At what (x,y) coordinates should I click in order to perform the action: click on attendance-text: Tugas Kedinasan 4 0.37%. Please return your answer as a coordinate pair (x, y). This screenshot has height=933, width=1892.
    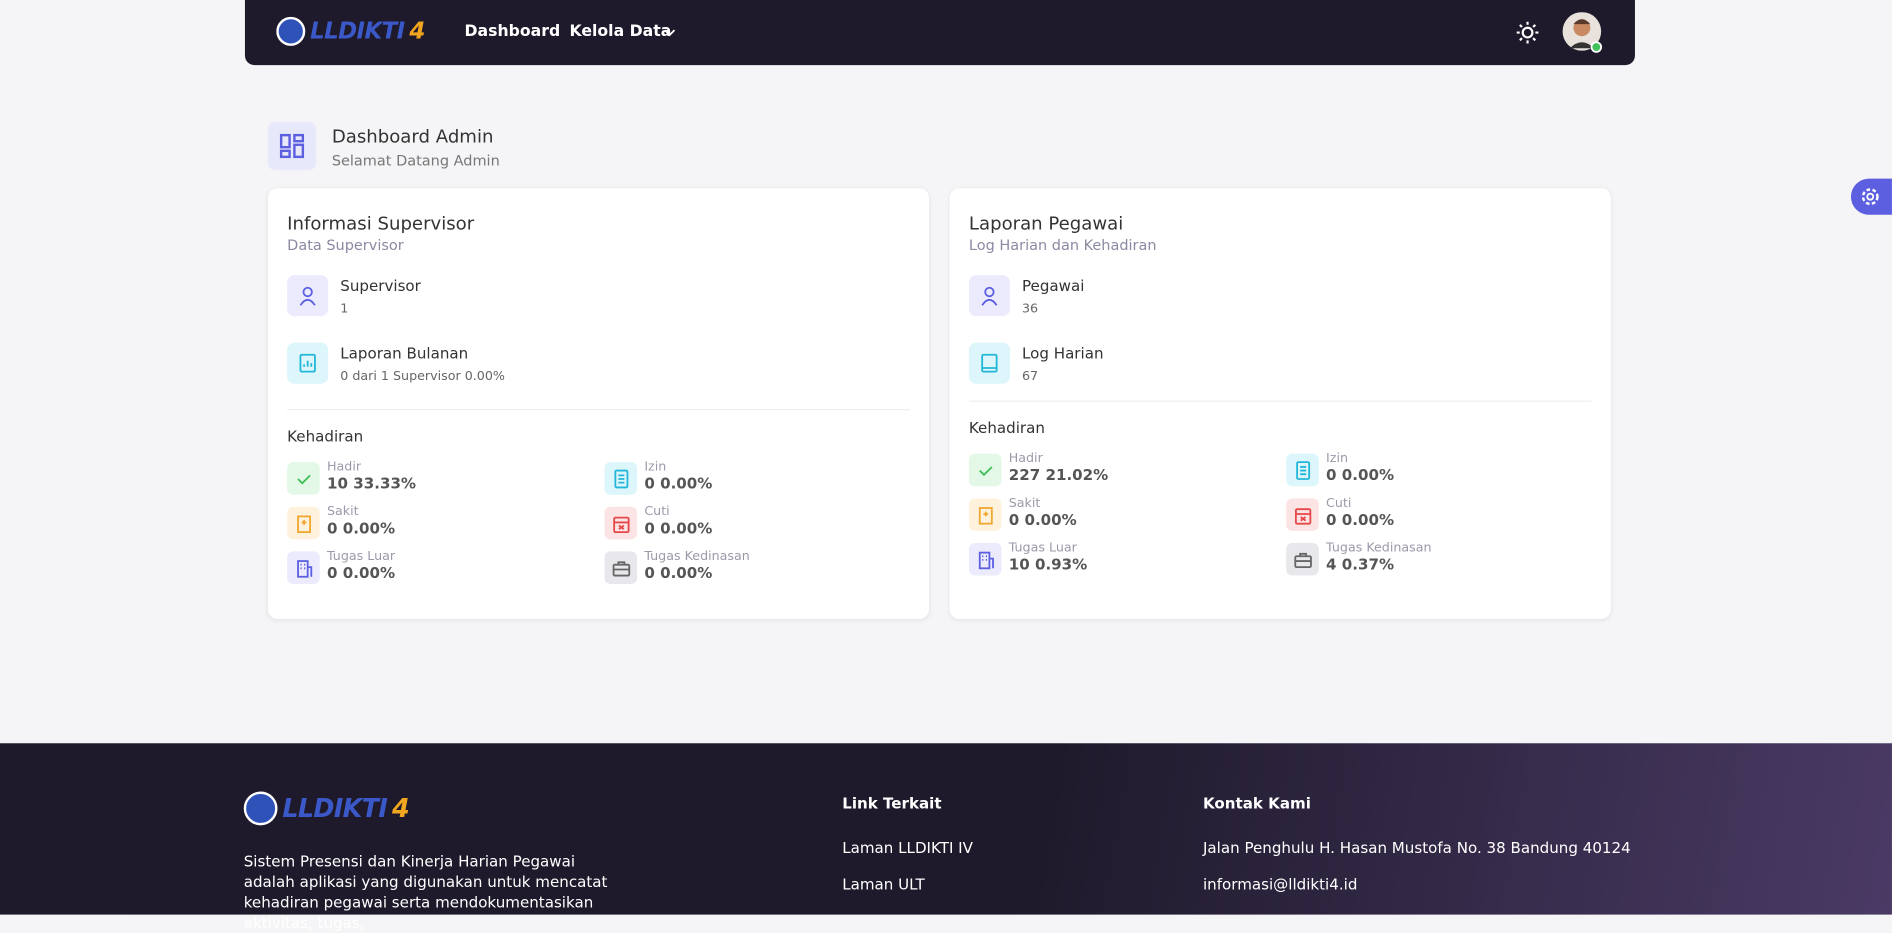
    Looking at the image, I should click on (1379, 558).